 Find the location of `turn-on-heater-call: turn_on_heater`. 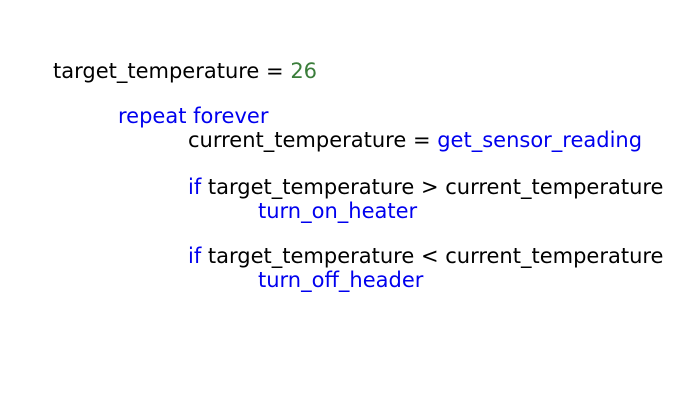

turn-on-heater-call: turn_on_heater is located at coordinates (338, 211).